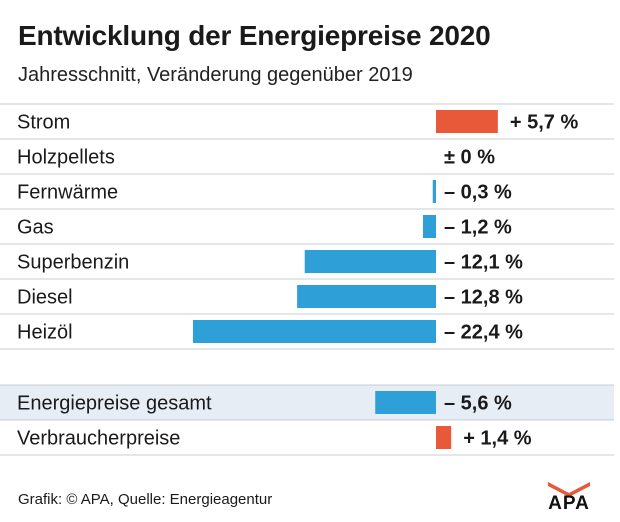 The height and width of the screenshot is (522, 620). I want to click on row-6-bar, so click(366, 296).